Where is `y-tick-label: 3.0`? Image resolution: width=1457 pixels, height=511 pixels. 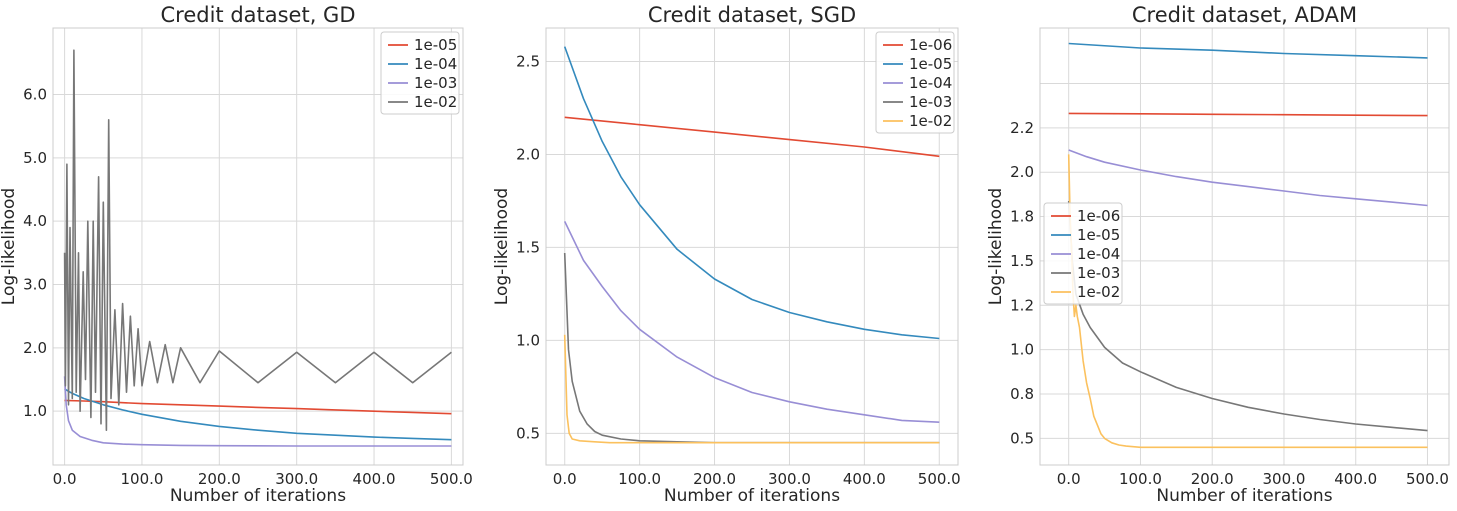 y-tick-label: 3.0 is located at coordinates (35, 285).